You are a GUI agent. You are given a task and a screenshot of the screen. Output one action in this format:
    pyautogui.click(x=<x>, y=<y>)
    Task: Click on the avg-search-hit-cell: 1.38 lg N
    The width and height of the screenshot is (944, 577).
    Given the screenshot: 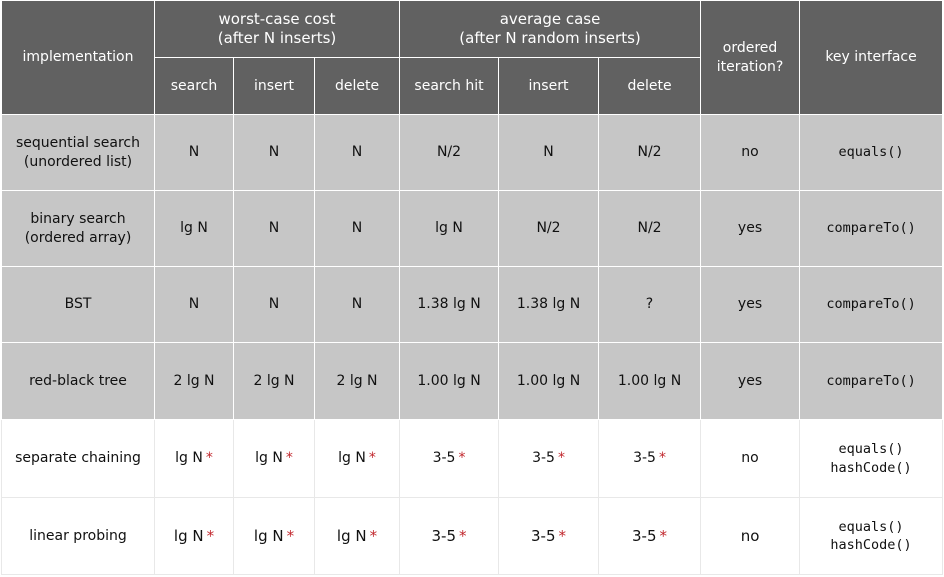 What is the action you would take?
    pyautogui.click(x=449, y=304)
    